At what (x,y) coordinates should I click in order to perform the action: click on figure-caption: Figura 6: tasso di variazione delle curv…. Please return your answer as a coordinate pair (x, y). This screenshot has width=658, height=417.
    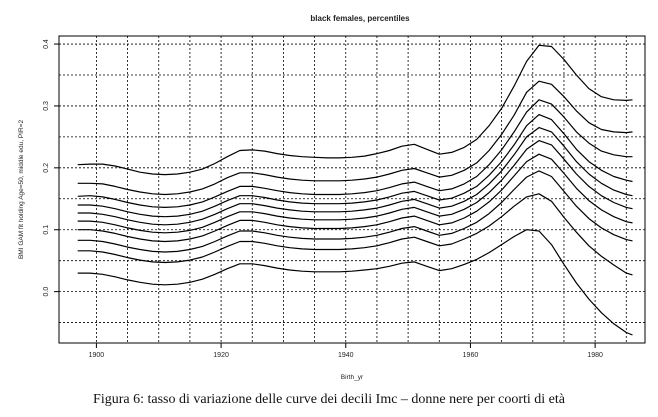
    Looking at the image, I should click on (329, 399).